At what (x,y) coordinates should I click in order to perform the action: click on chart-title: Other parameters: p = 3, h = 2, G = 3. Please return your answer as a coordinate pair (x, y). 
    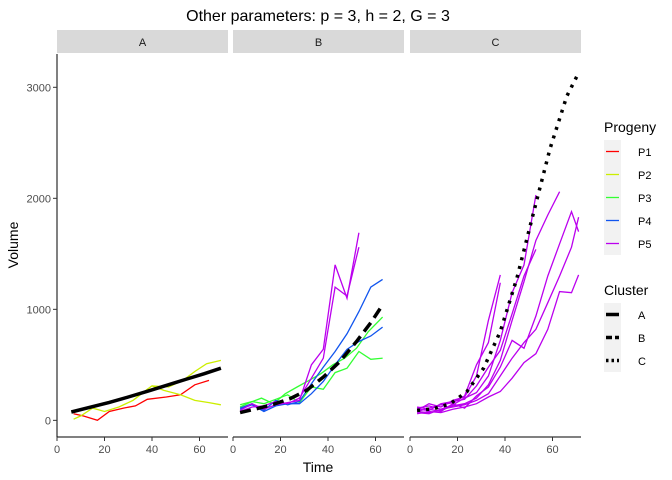
    Looking at the image, I should click on (318, 16).